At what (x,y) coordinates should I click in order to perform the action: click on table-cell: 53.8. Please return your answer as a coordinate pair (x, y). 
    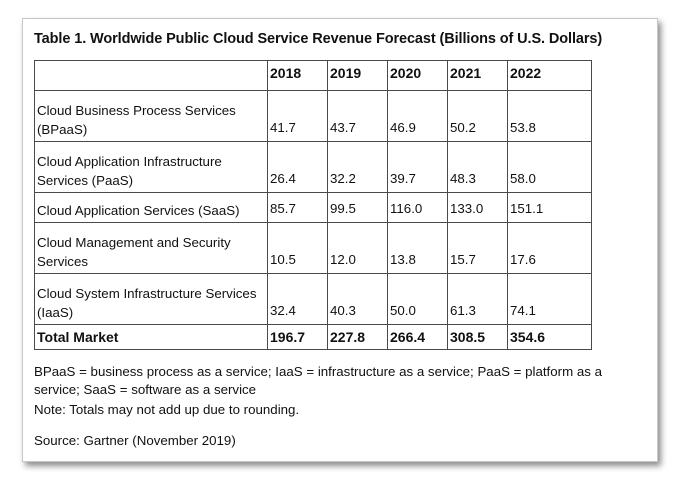
    Looking at the image, I should click on (549, 116).